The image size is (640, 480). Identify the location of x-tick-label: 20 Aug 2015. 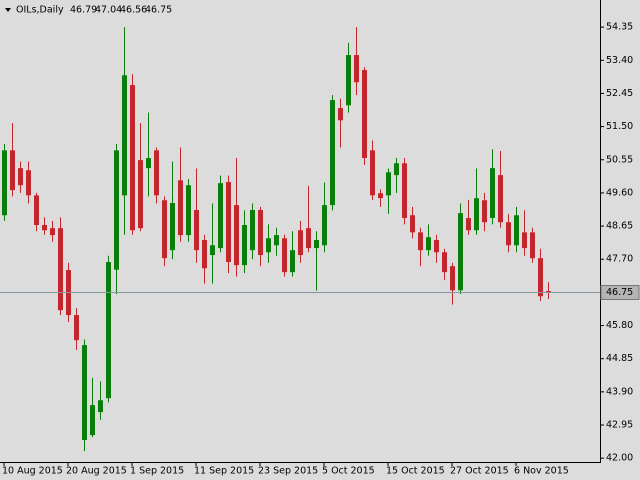
(96, 471).